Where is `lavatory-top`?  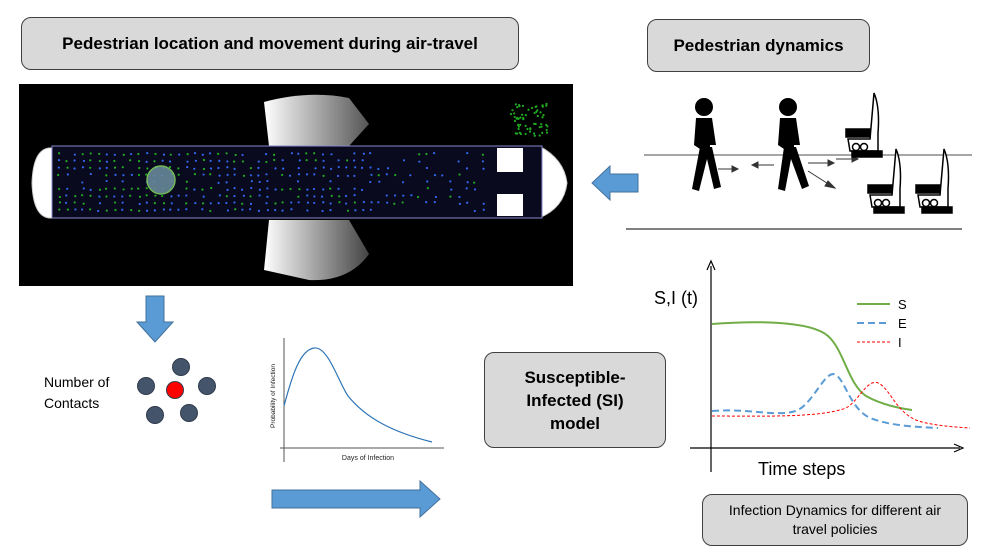
lavatory-top is located at coordinates (510, 160).